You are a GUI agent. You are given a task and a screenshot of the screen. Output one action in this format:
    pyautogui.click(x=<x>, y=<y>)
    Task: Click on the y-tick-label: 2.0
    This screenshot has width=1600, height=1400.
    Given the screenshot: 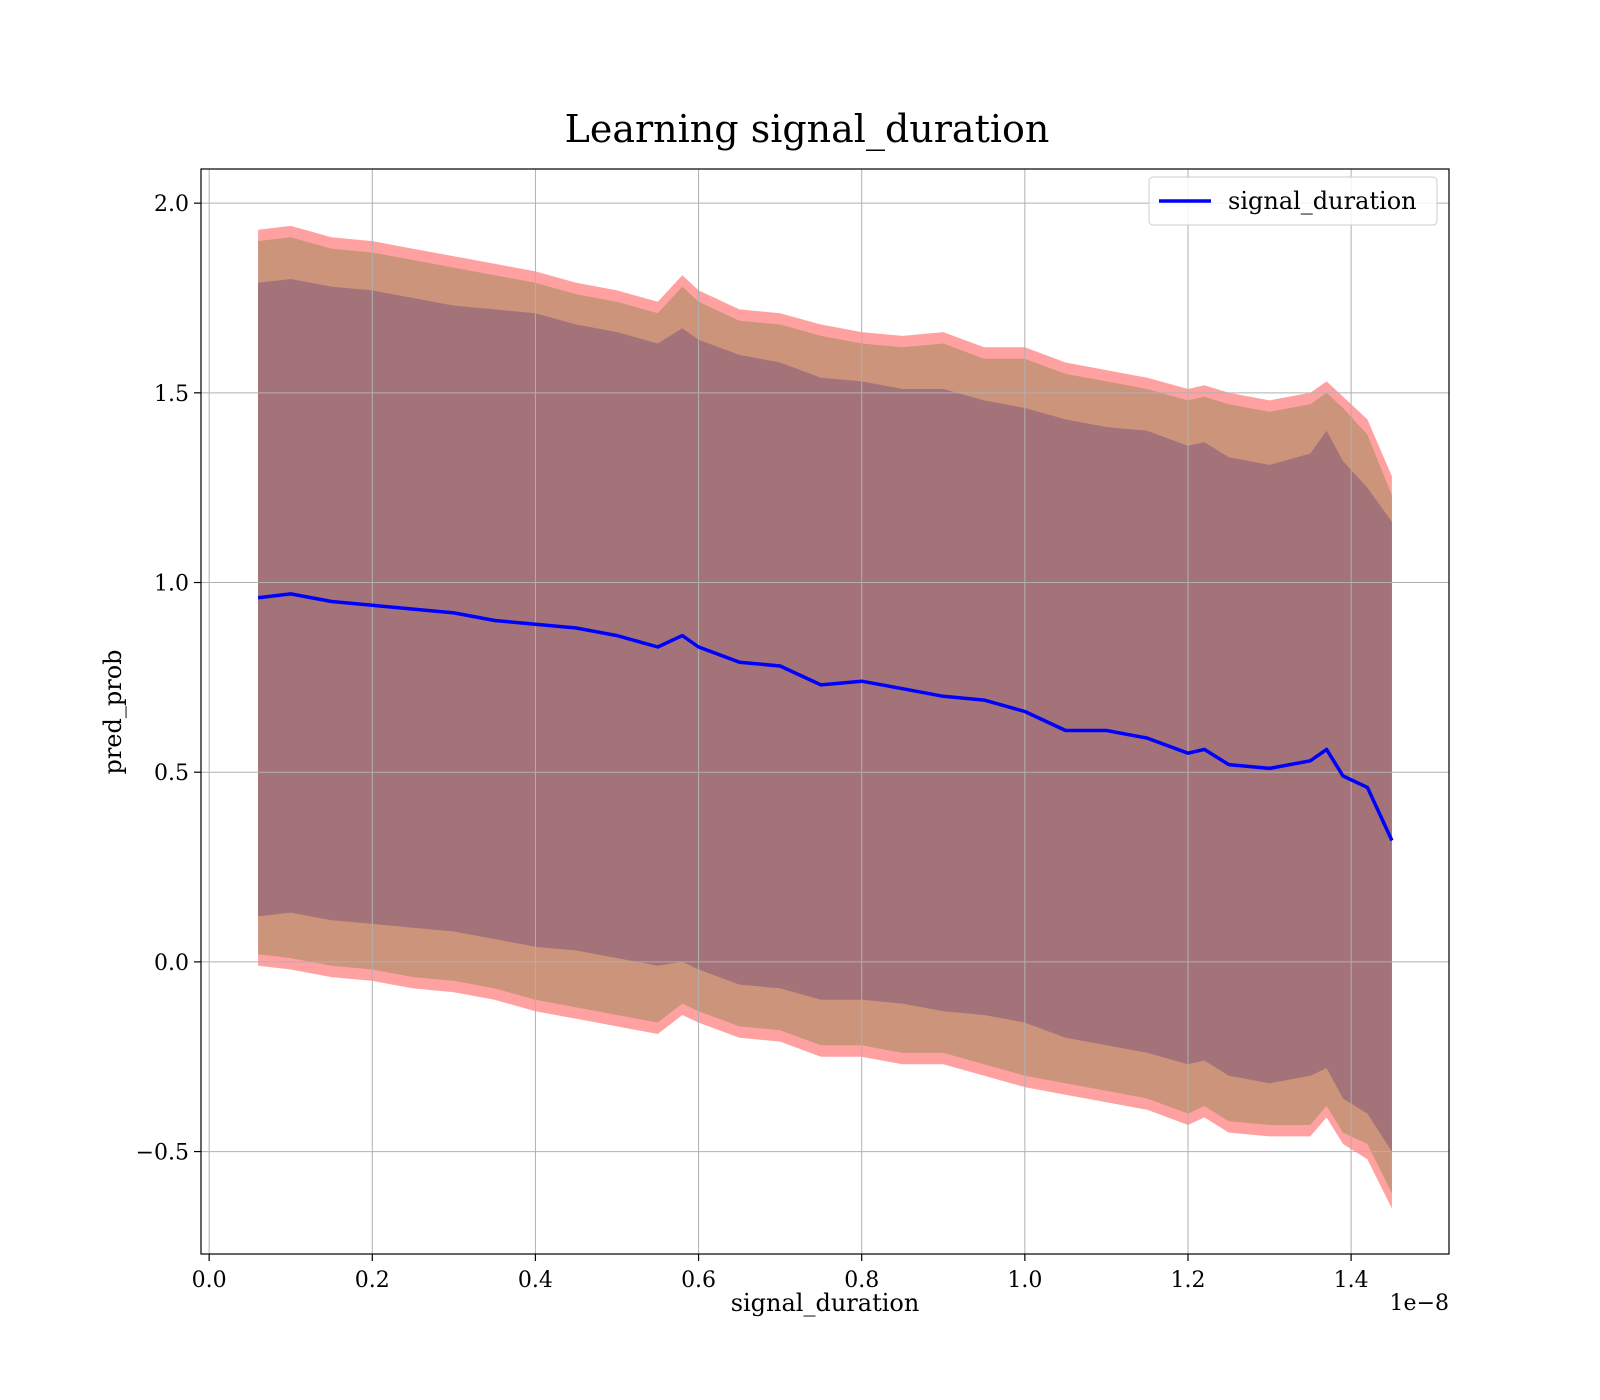 What is the action you would take?
    pyautogui.click(x=171, y=204)
    